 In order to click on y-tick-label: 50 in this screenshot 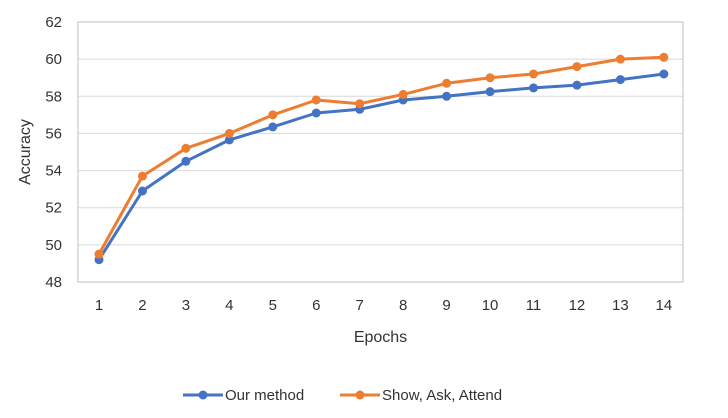, I will do `click(53, 245)`.